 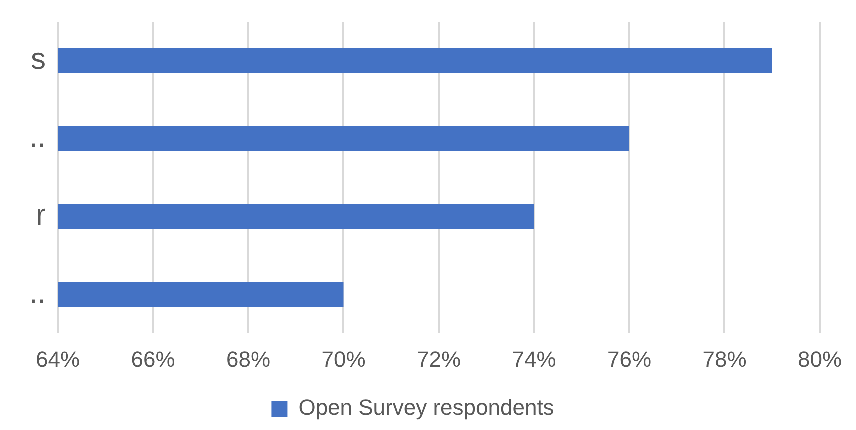 What do you see at coordinates (248, 359) in the screenshot?
I see `x-tick-label: 68%` at bounding box center [248, 359].